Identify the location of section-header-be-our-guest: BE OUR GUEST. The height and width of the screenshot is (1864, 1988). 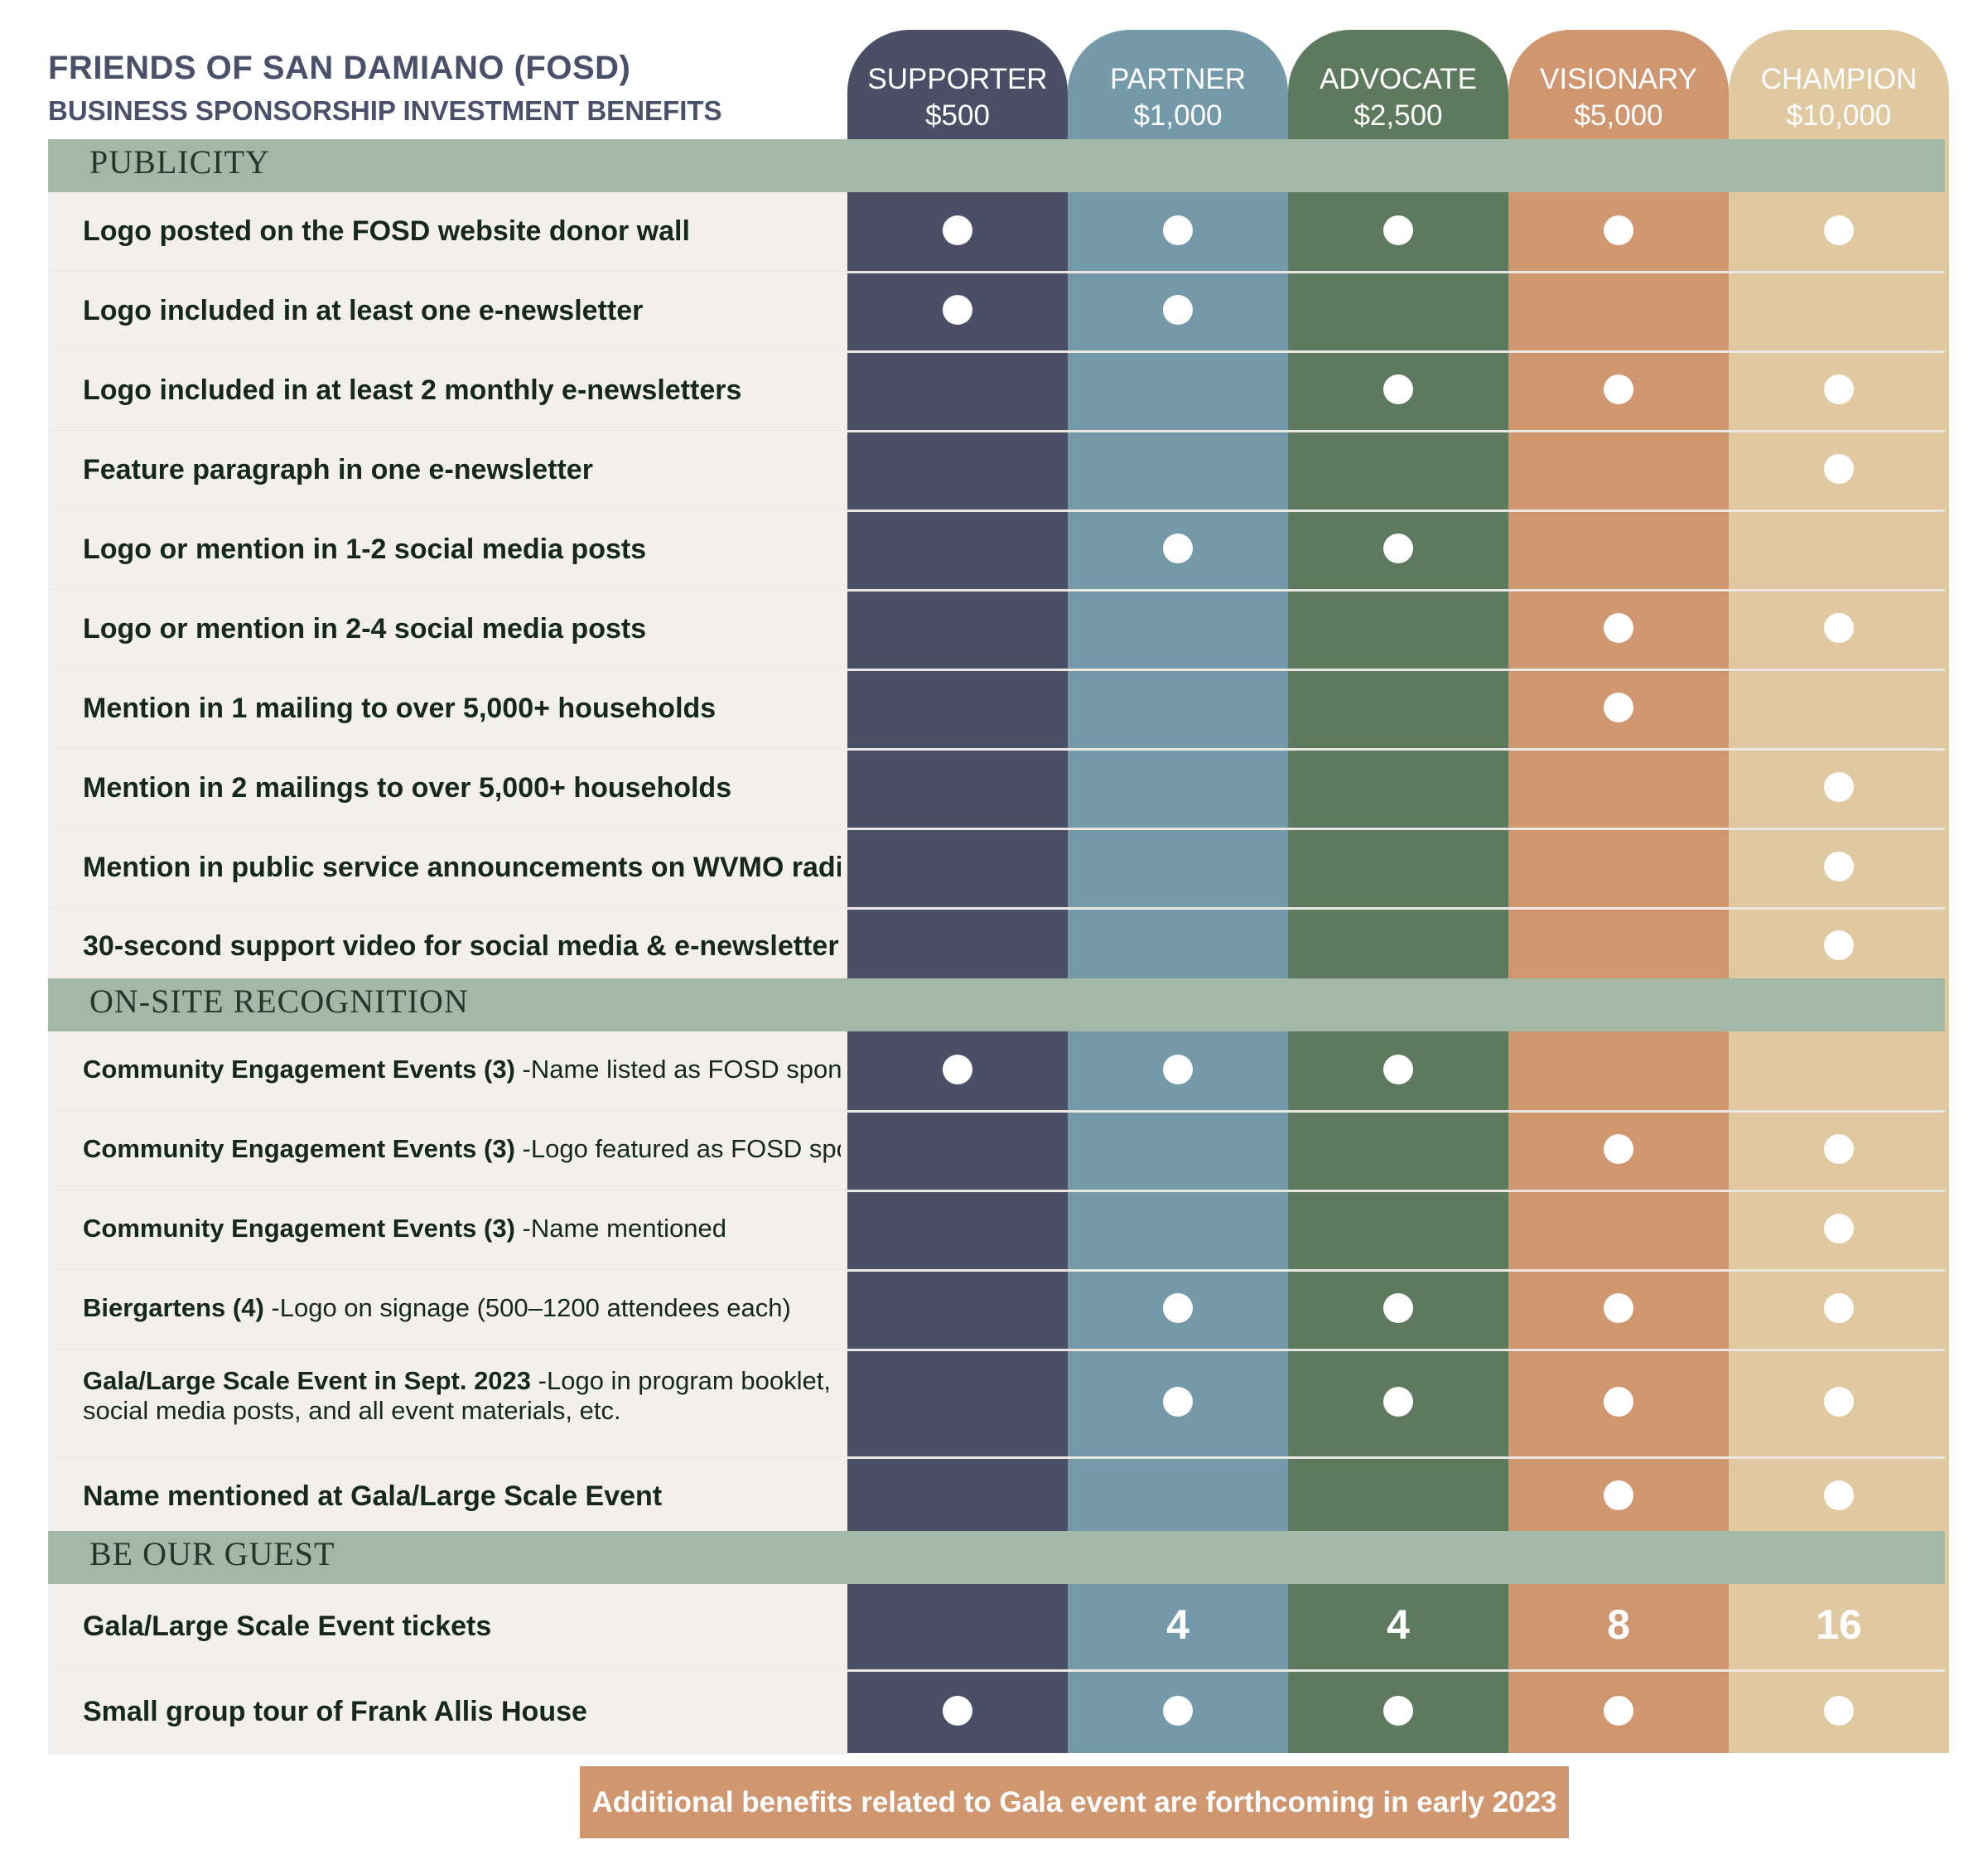
(996, 1557).